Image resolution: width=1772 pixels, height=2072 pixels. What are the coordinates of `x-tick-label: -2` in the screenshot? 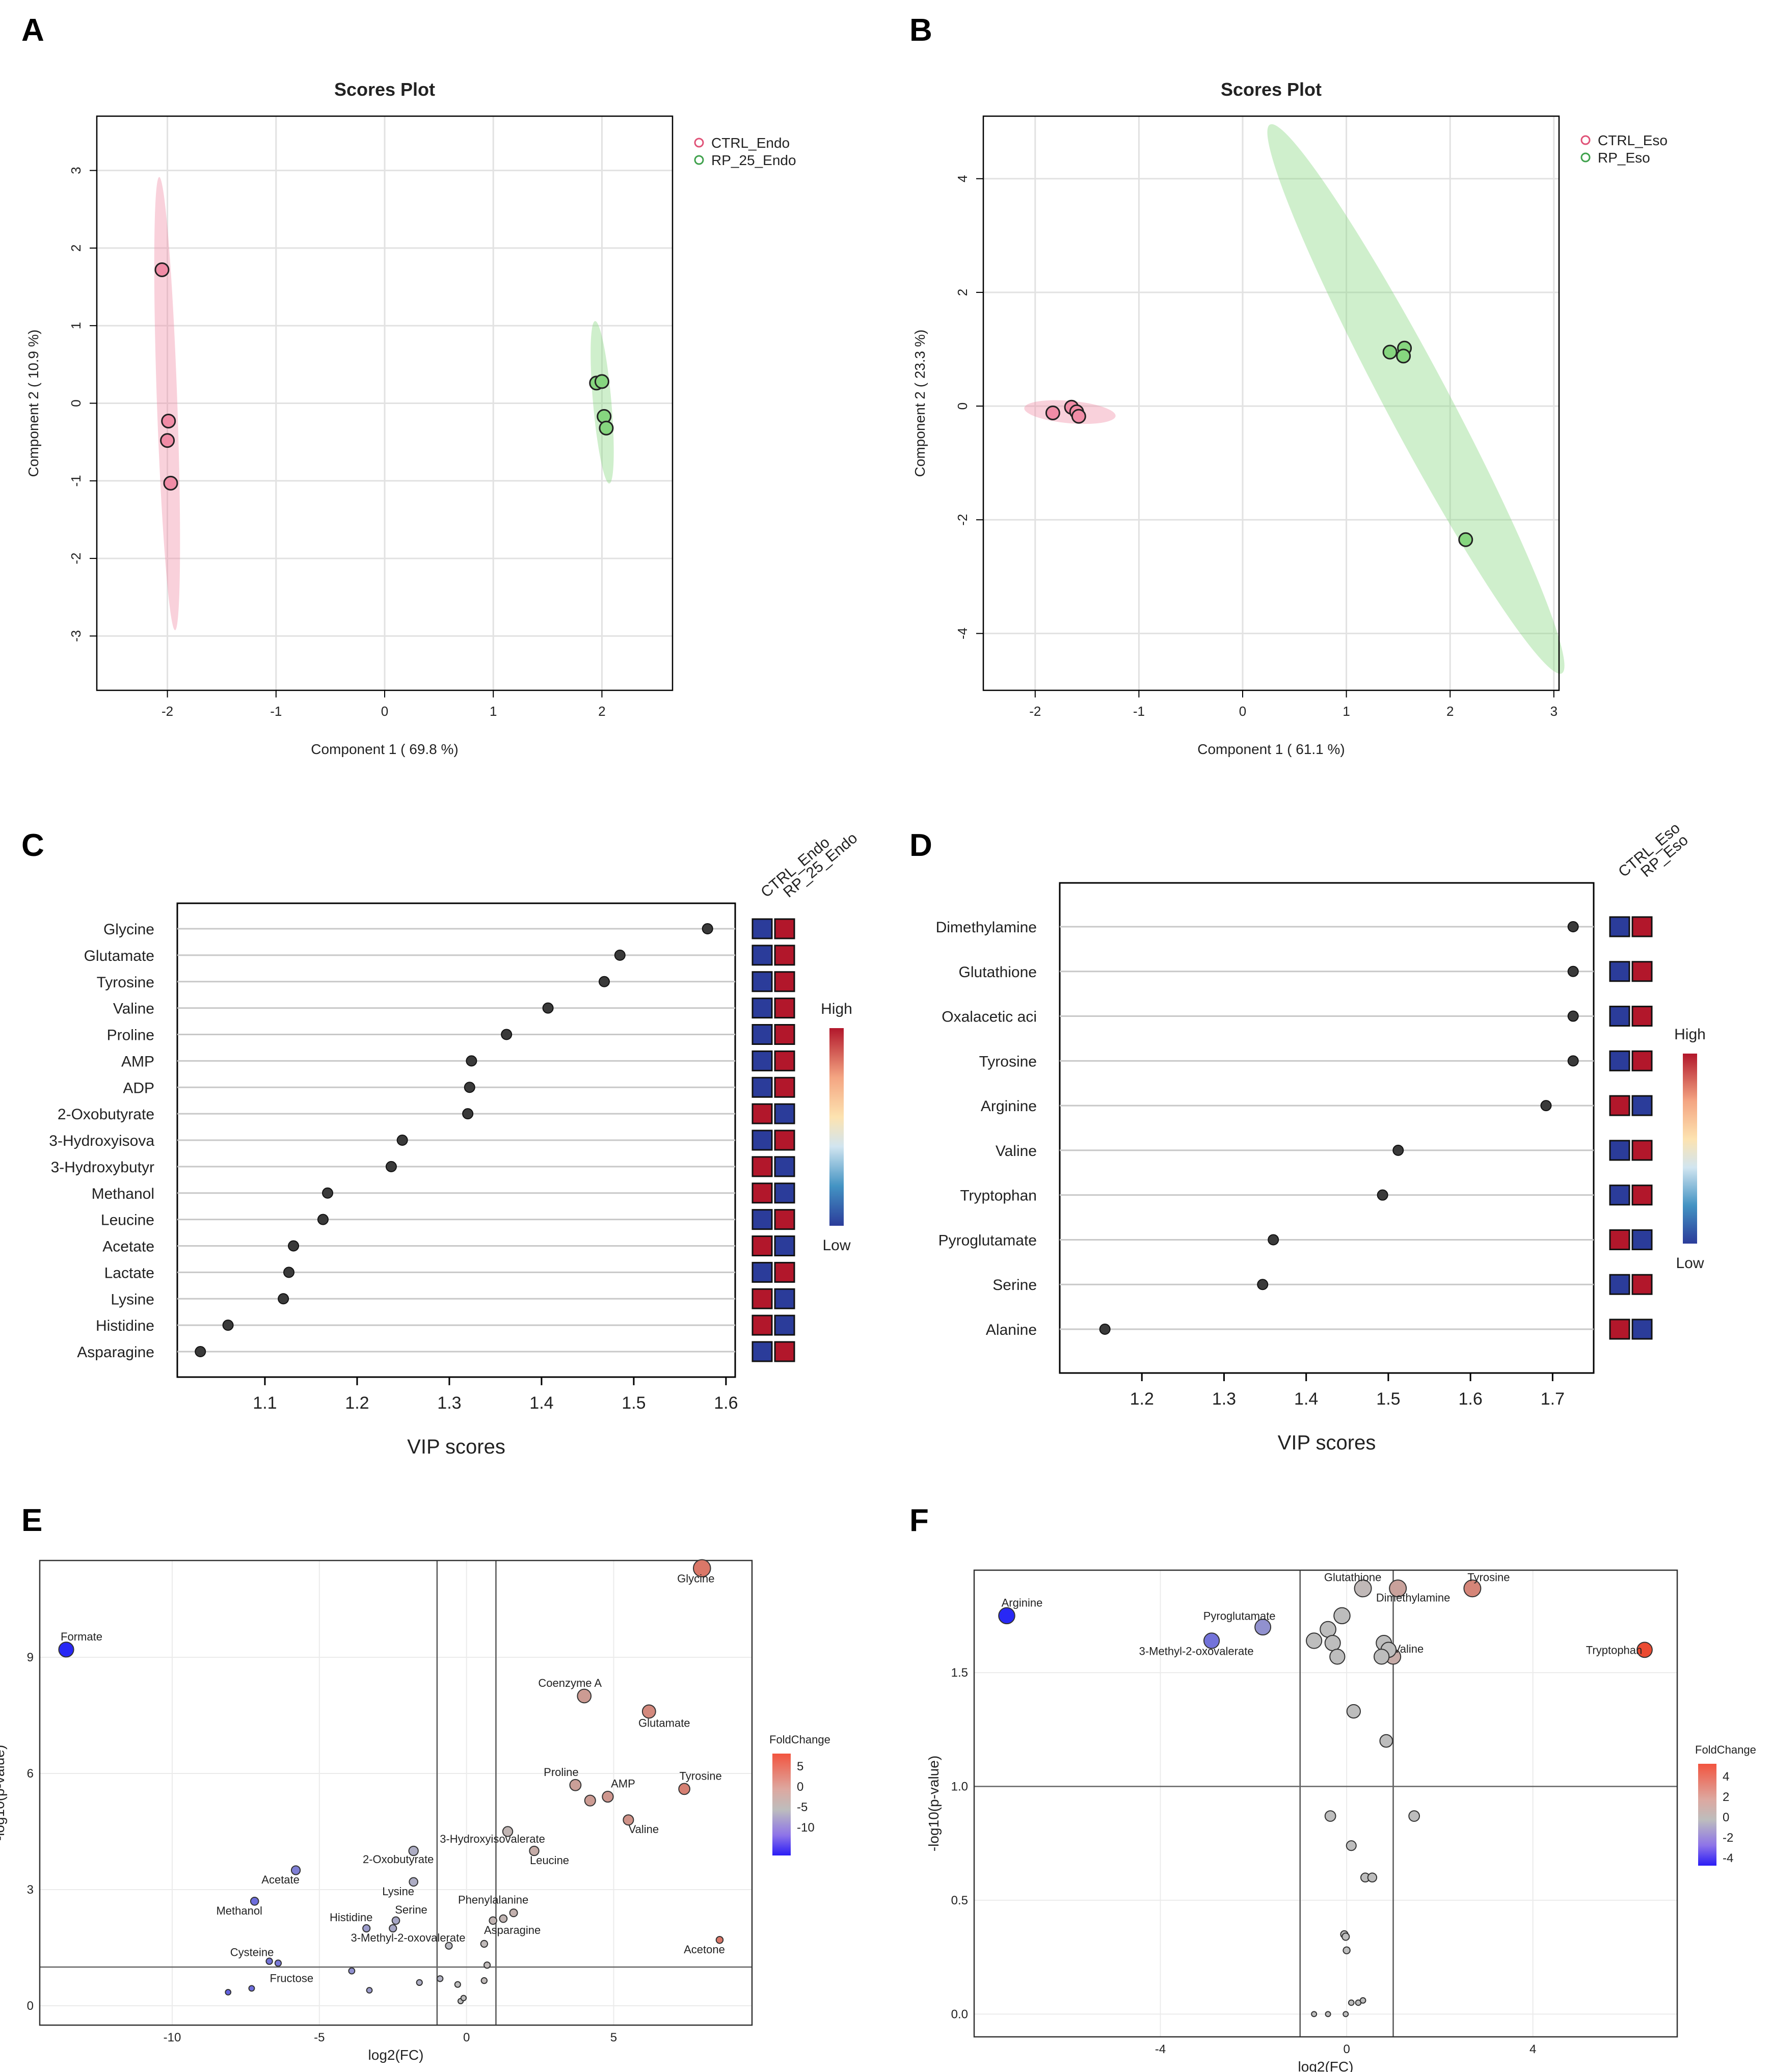 It's located at (1035, 711).